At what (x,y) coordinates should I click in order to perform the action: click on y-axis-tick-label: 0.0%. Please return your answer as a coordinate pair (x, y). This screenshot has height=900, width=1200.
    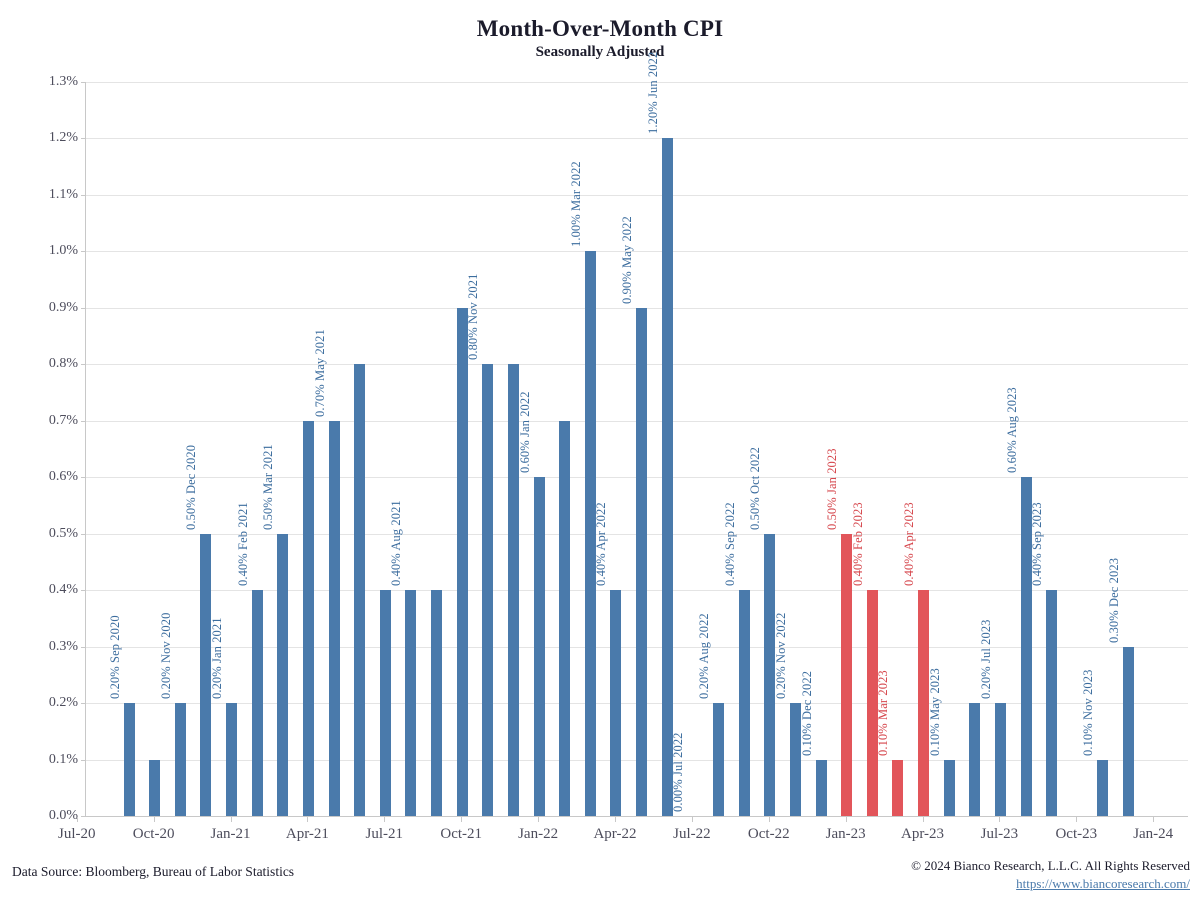
    Looking at the image, I should click on (63, 815).